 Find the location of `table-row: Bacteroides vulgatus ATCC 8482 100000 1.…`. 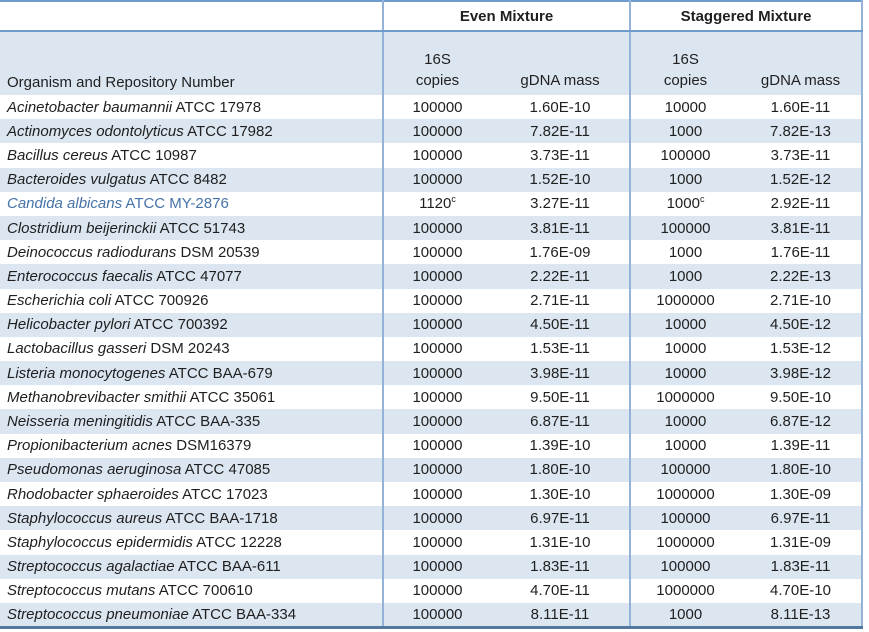

table-row: Bacteroides vulgatus ATCC 8482 100000 1.… is located at coordinates (431, 179).